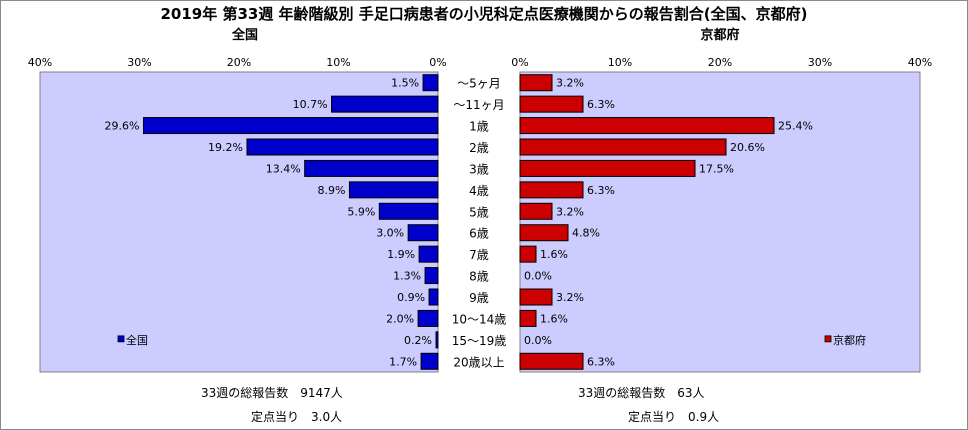 The image size is (968, 430). I want to click on left-x-tick-label: 40%, so click(40, 62).